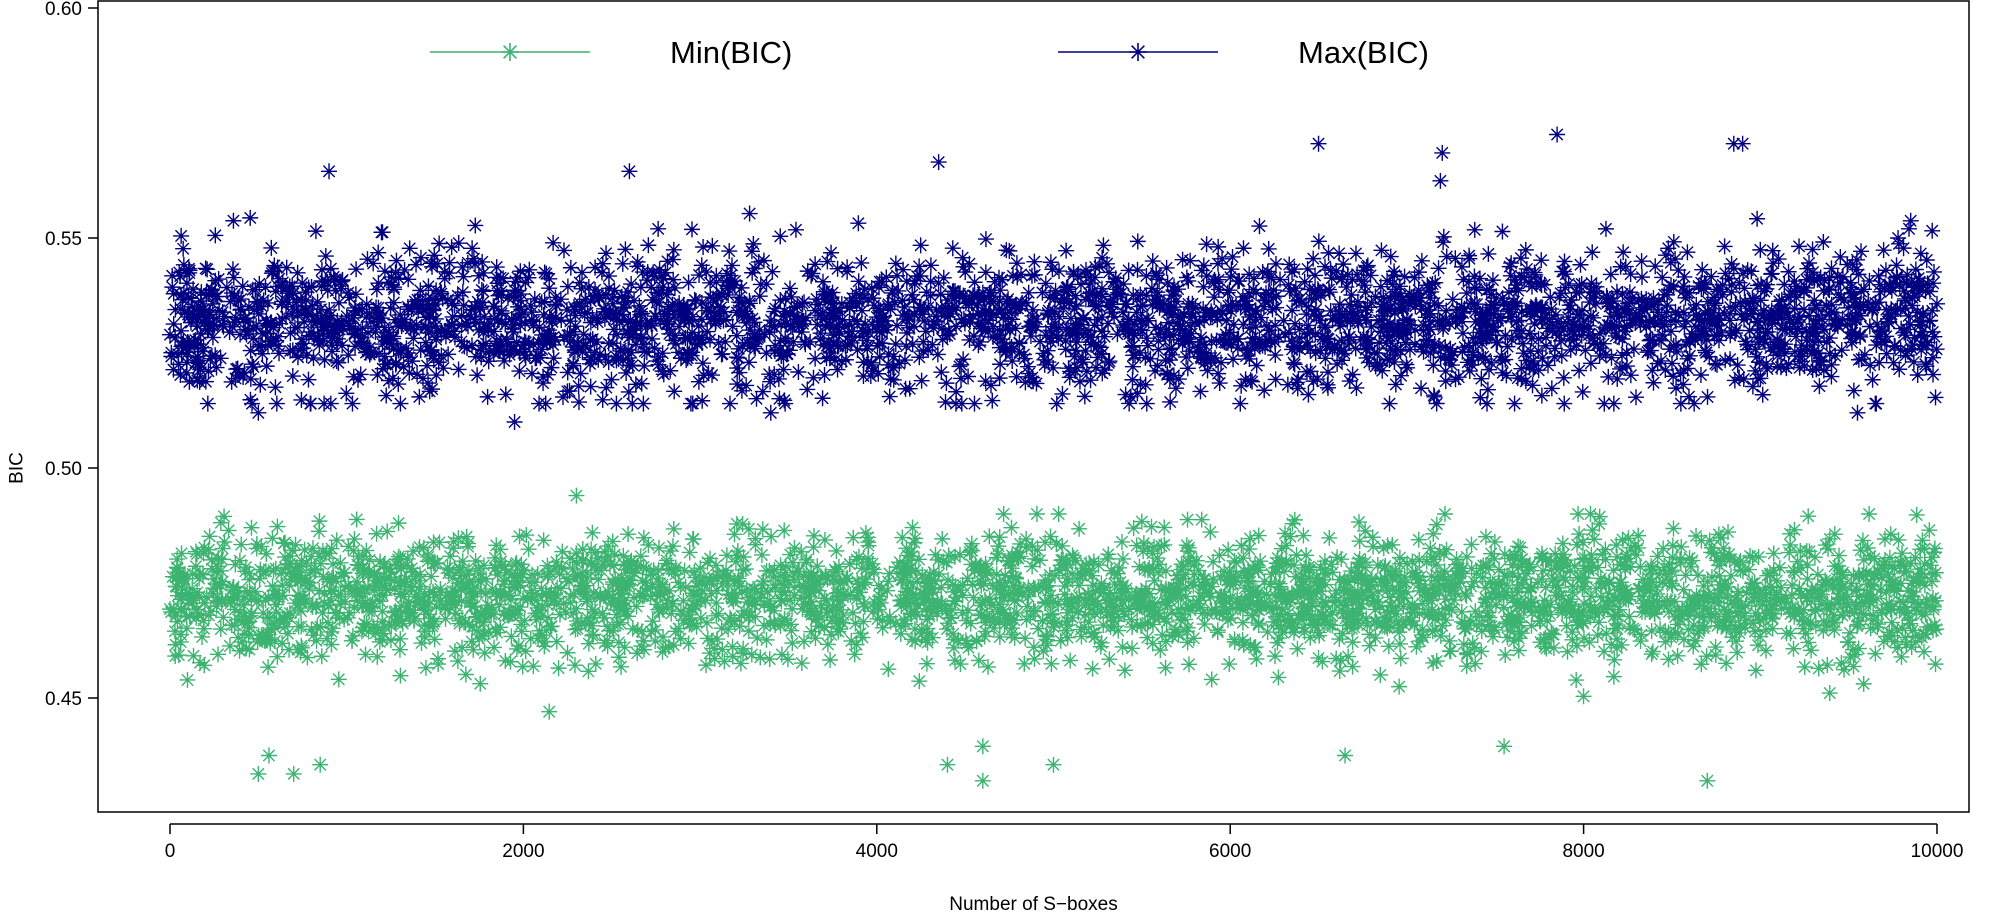 This screenshot has width=2009, height=917. I want to click on legend: Min(BIC) Max(BIC), so click(929, 52).